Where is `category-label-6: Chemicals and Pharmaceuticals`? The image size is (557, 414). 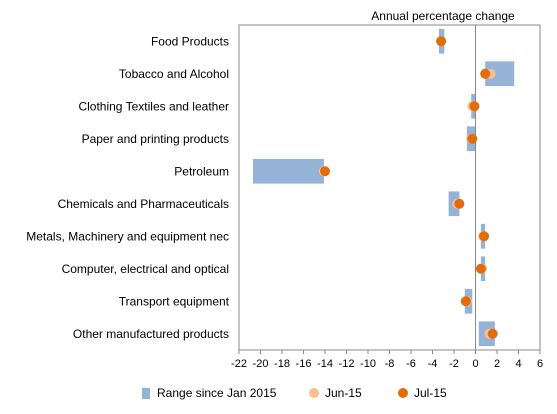 category-label-6: Chemicals and Pharmaceuticals is located at coordinates (143, 204).